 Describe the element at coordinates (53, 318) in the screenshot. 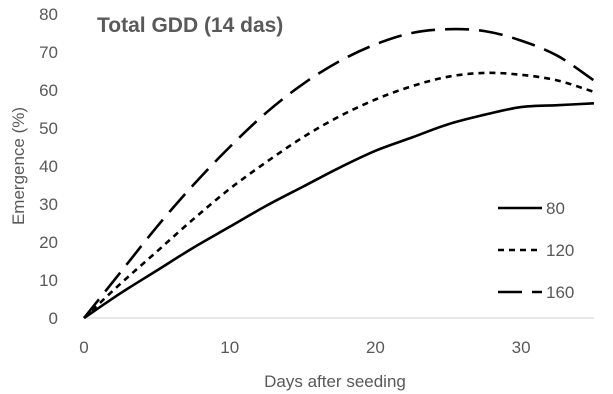

I see `y-tick-label: 0` at that location.